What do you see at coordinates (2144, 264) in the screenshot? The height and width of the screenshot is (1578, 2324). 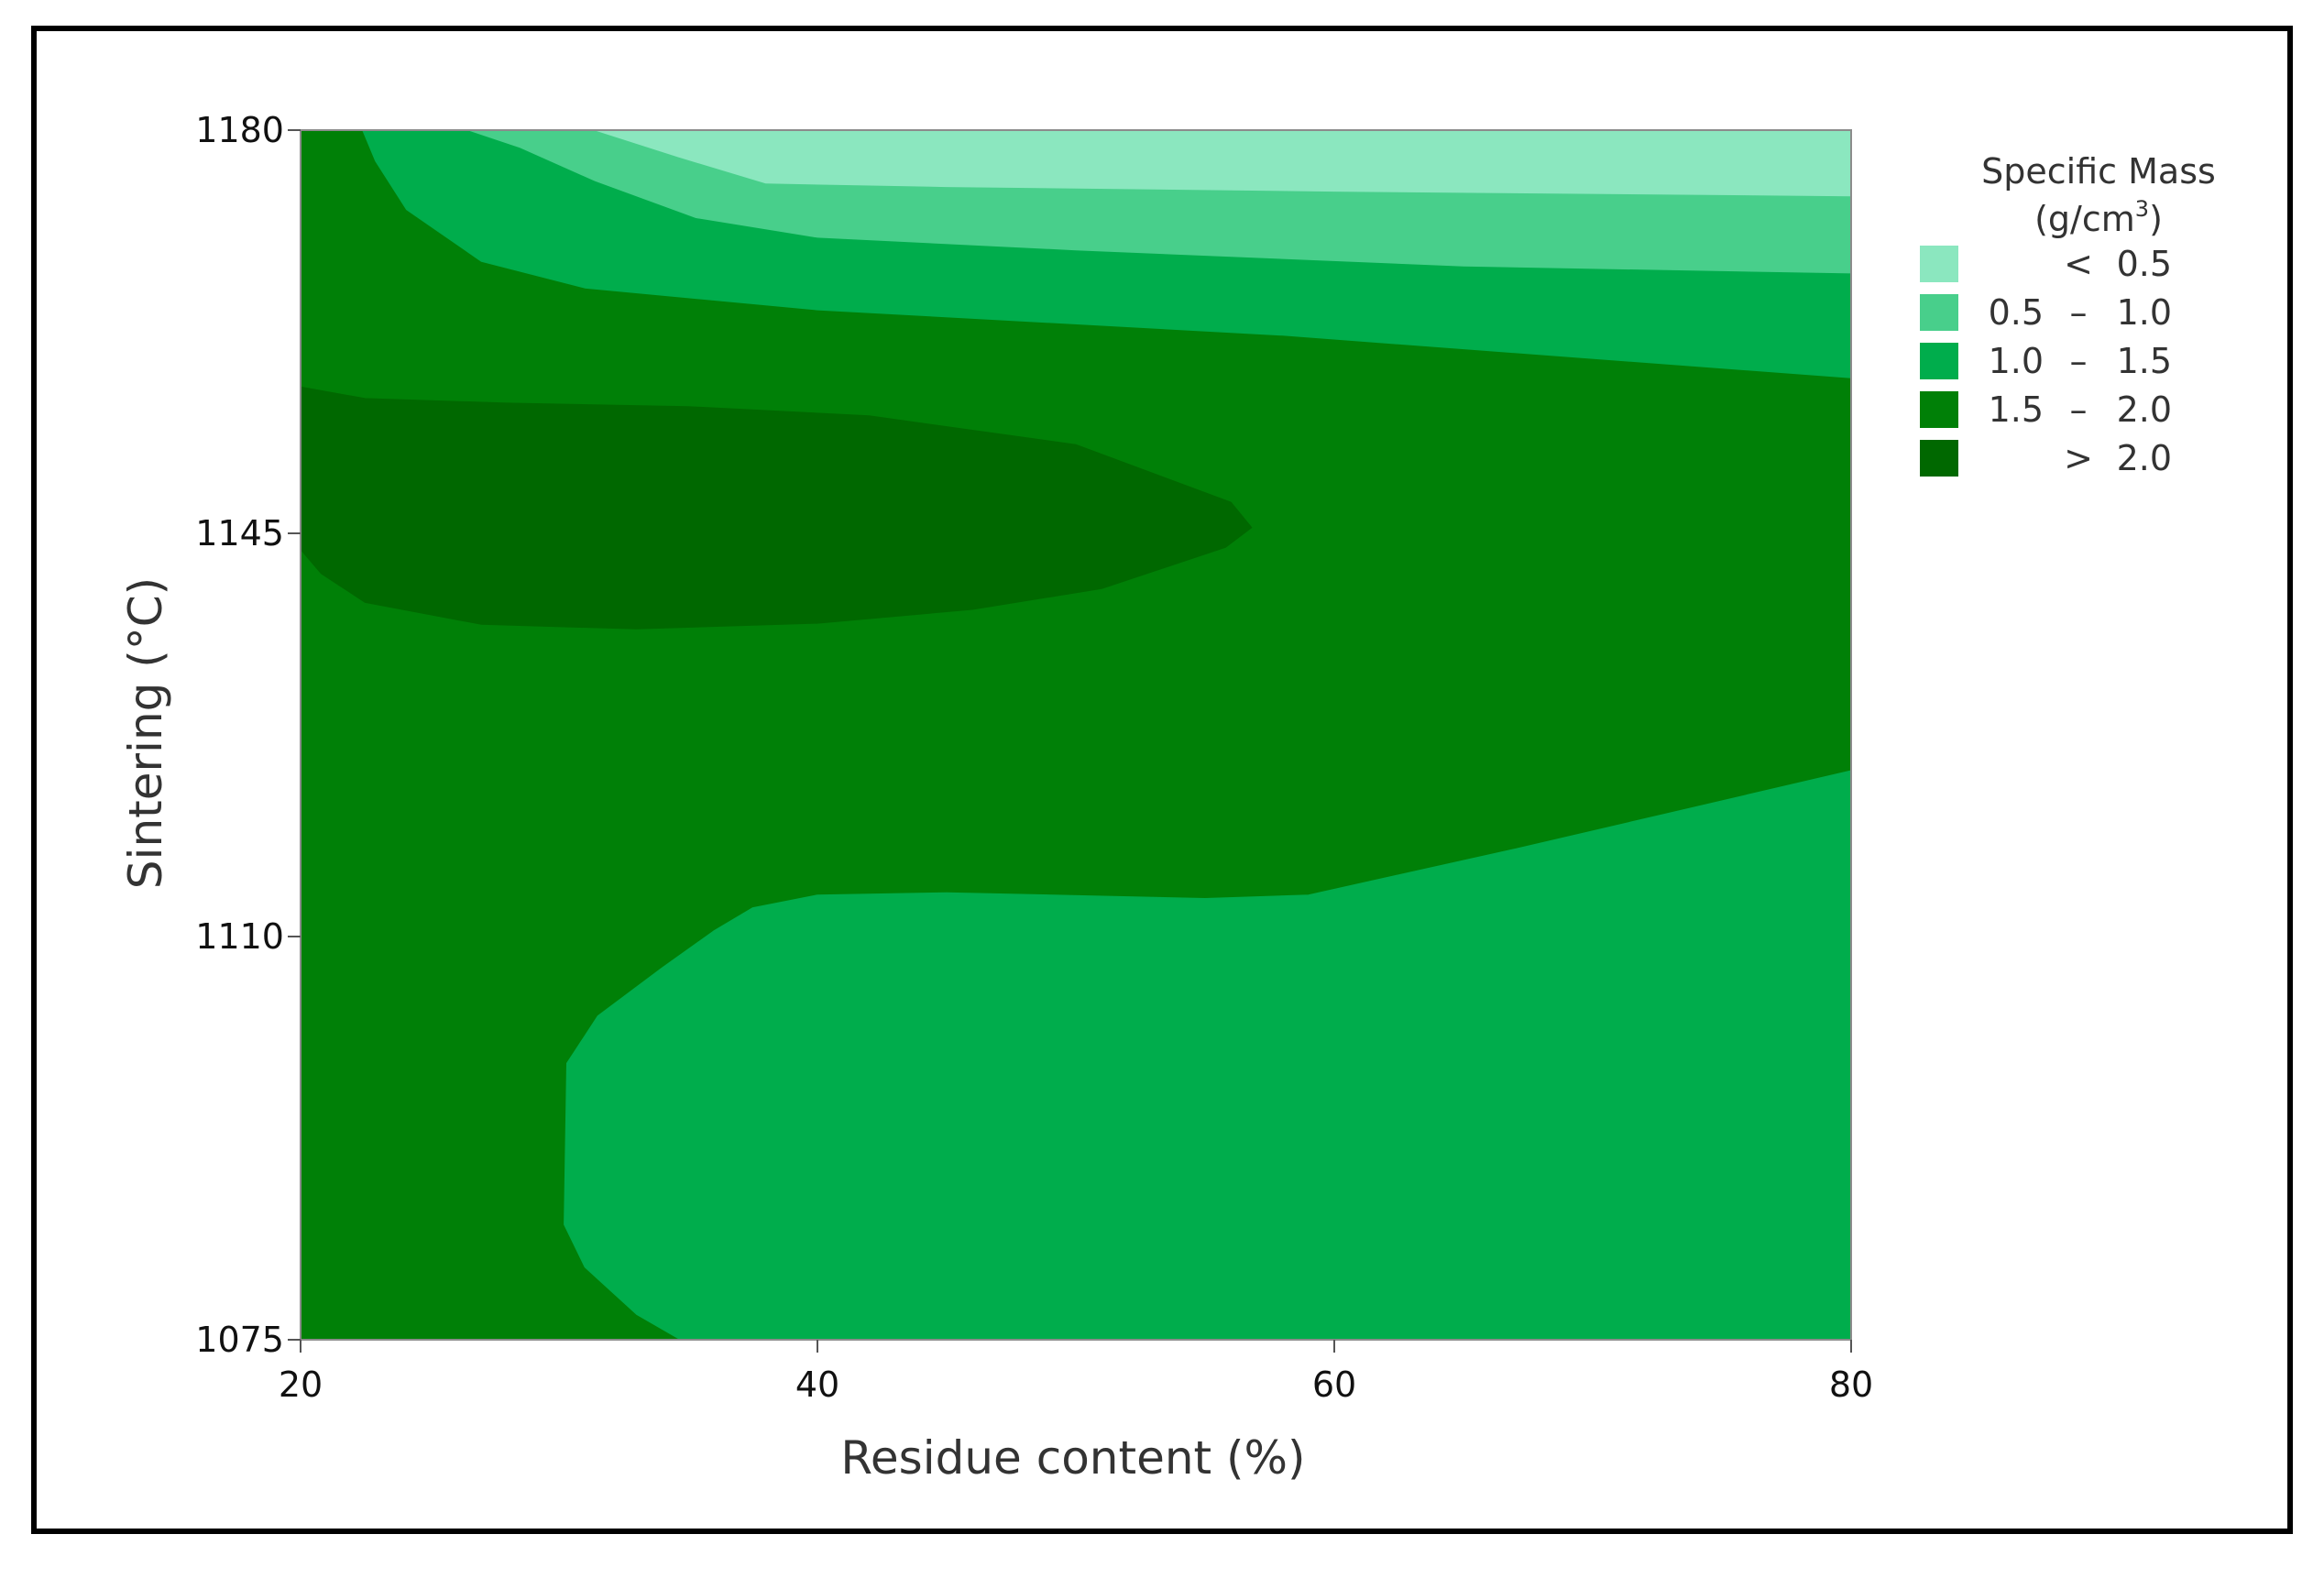 I see `legend-high: 0.5` at bounding box center [2144, 264].